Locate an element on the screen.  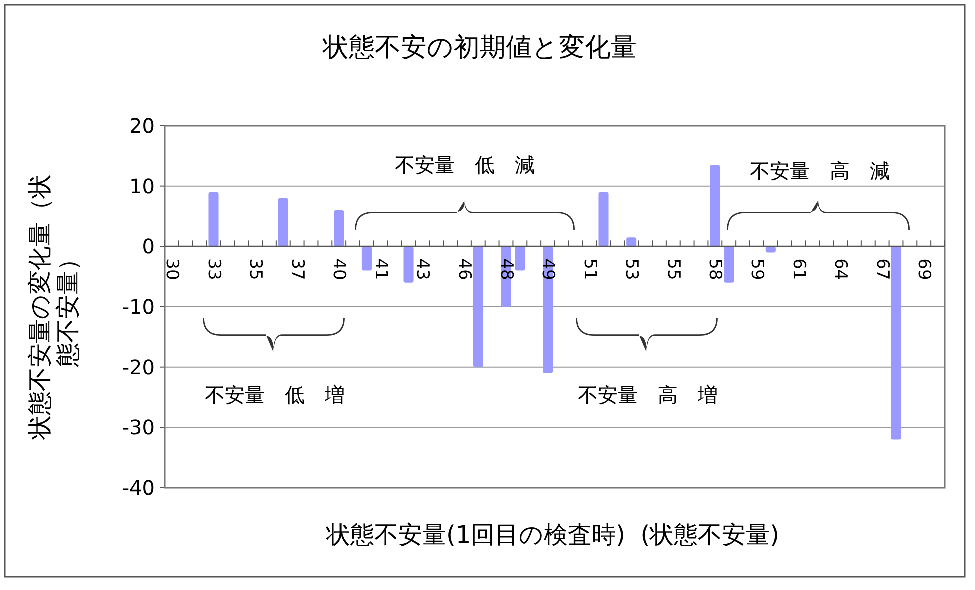
x-tick-label: 69 is located at coordinates (924, 269).